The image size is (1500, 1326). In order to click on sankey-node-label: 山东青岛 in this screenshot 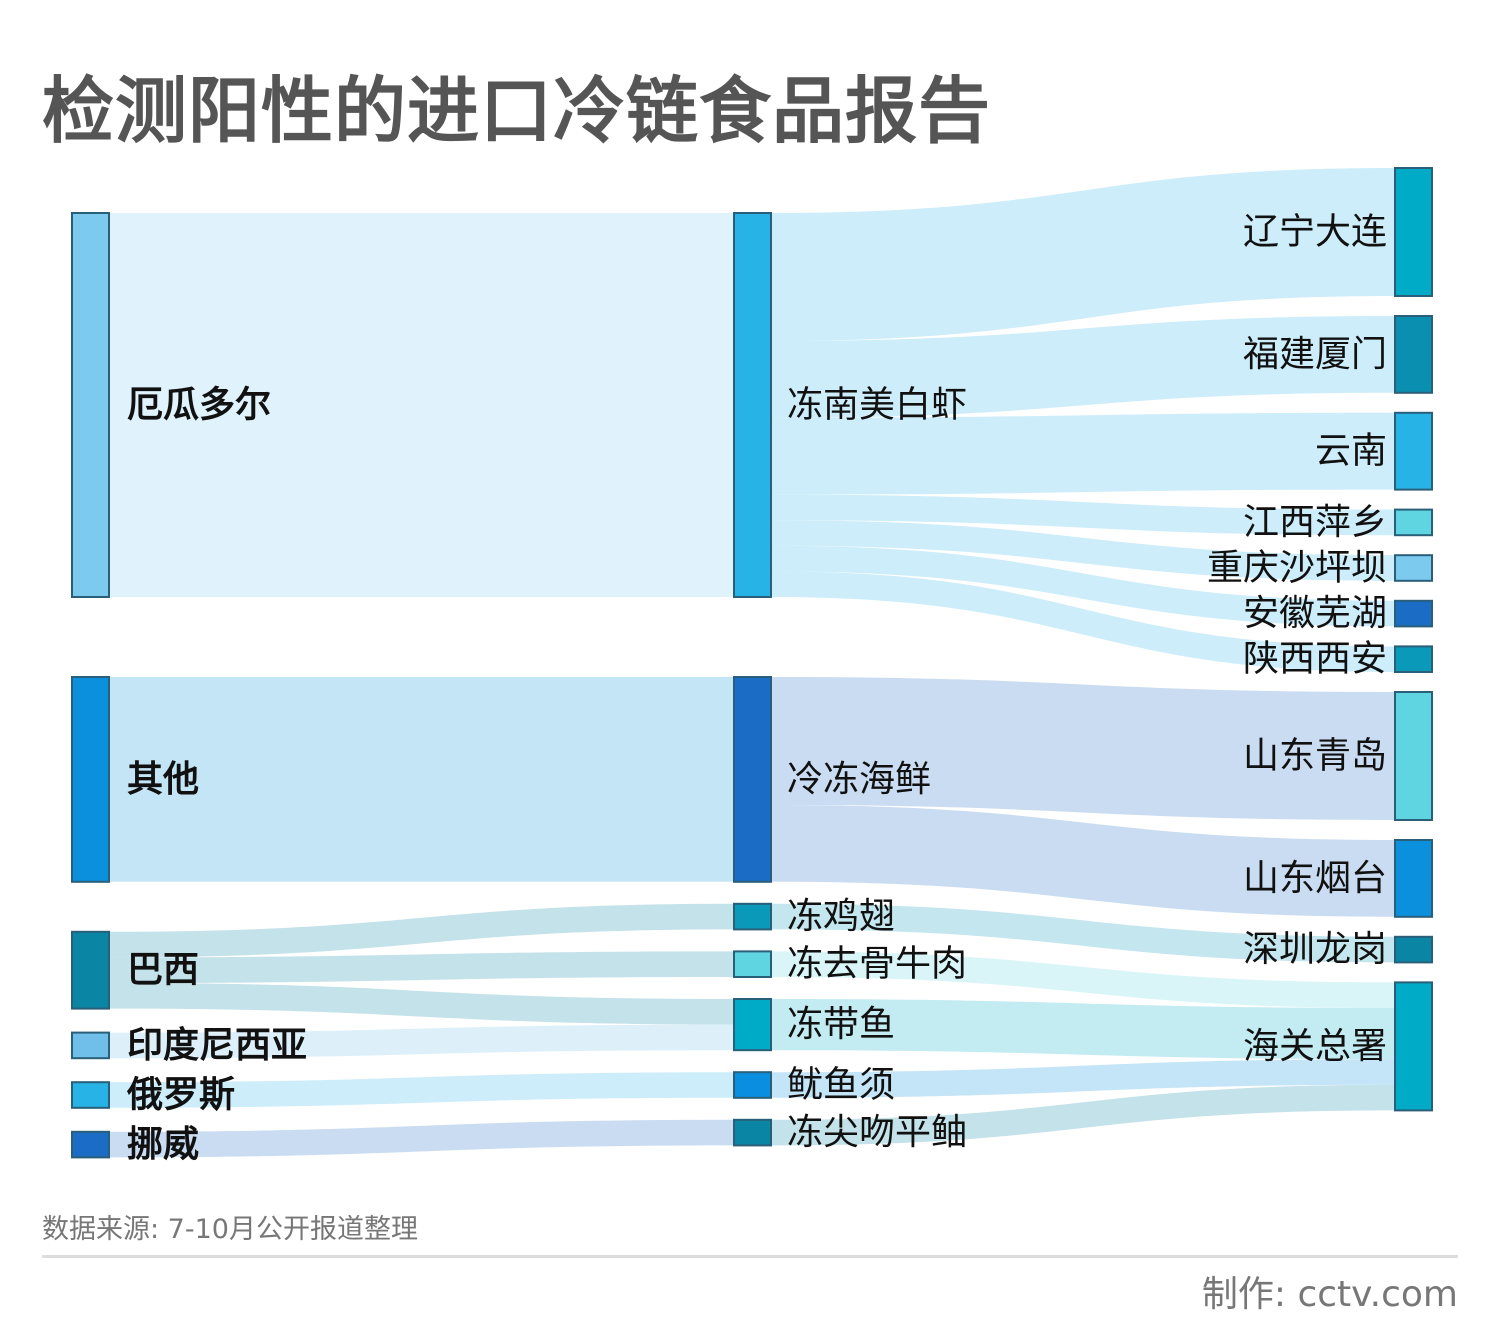, I will do `click(1315, 756)`.